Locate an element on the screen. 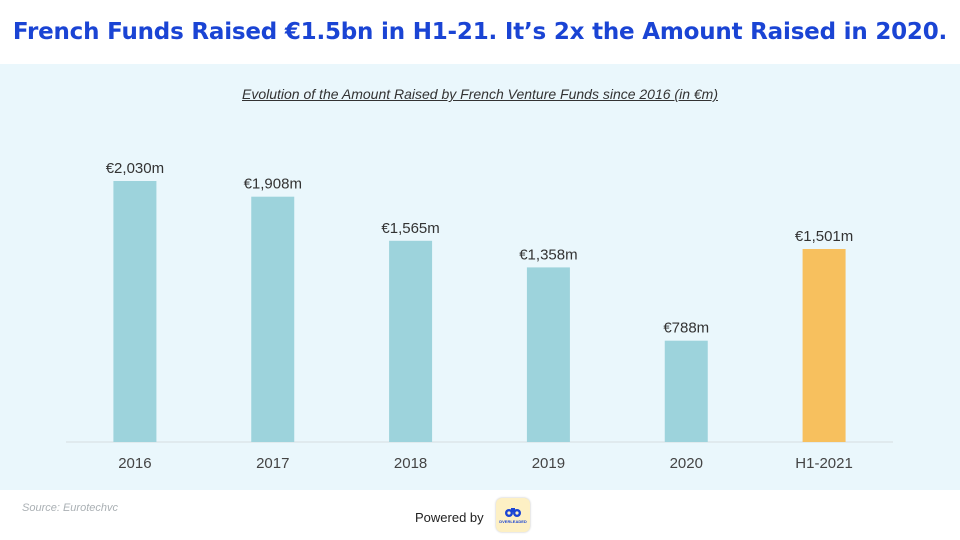 Image resolution: width=960 pixels, height=540 pixels. source-note: Source: Eurotechvc is located at coordinates (70, 508).